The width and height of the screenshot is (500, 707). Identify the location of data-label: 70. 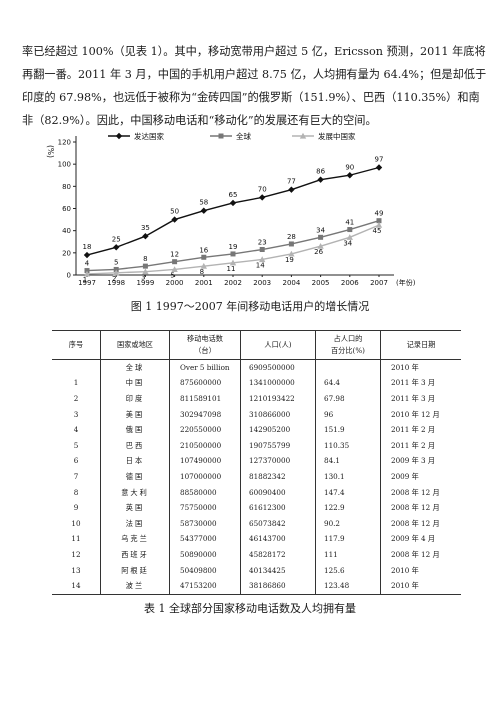
(262, 189).